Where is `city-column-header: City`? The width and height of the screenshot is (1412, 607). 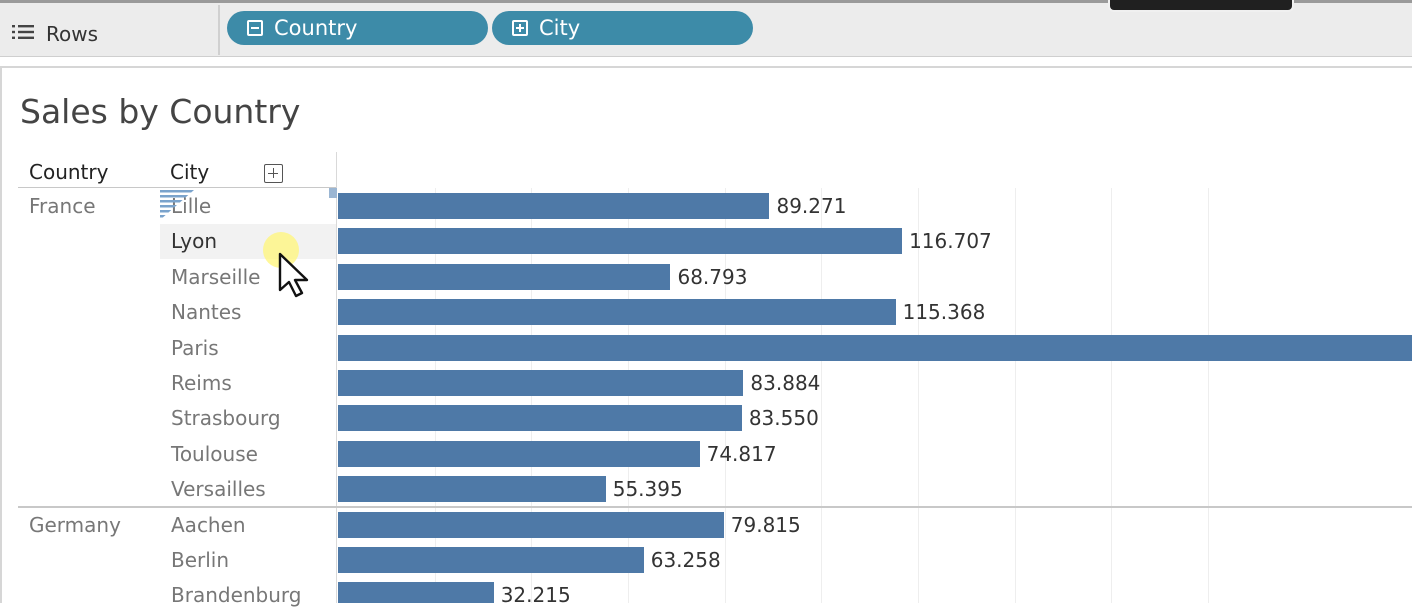
city-column-header: City is located at coordinates (190, 172).